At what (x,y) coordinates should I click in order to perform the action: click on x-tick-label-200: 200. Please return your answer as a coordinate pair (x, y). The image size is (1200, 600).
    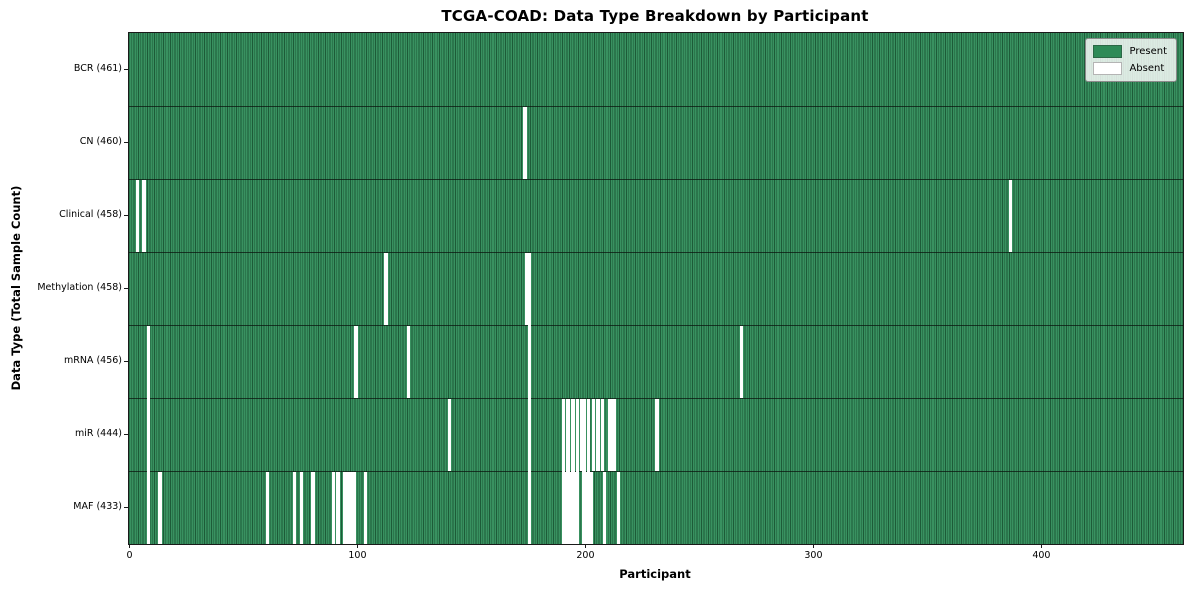
    Looking at the image, I should click on (585, 555).